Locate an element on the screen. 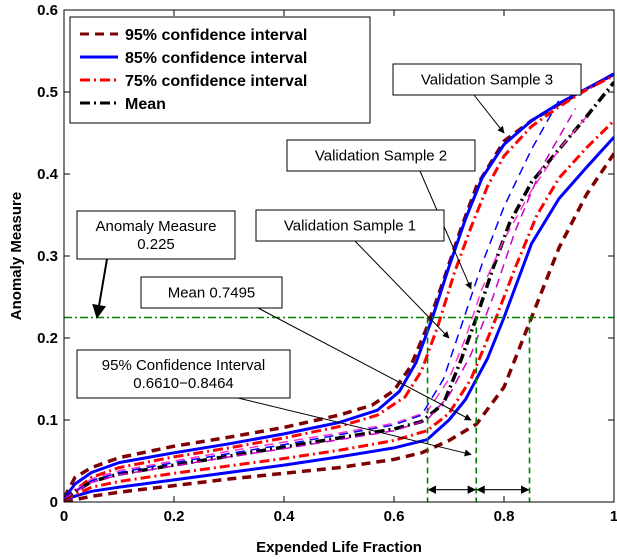 This screenshot has height=559, width=617. x-tick-label: 0.4 is located at coordinates (285, 516).